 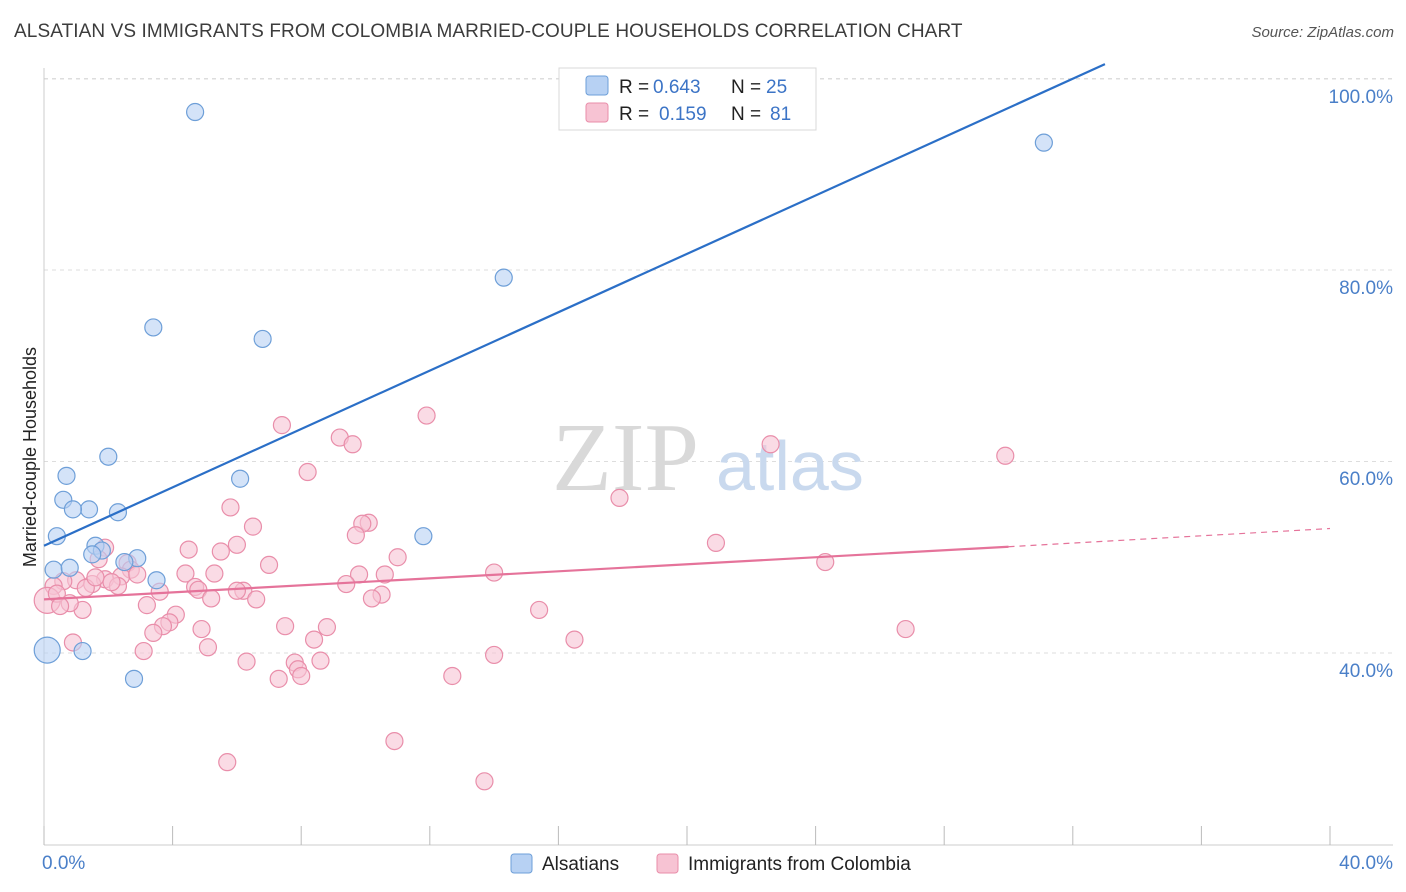 What do you see at coordinates (1322, 32) in the screenshot?
I see `chart-source: Source: ZipAtlas.com` at bounding box center [1322, 32].